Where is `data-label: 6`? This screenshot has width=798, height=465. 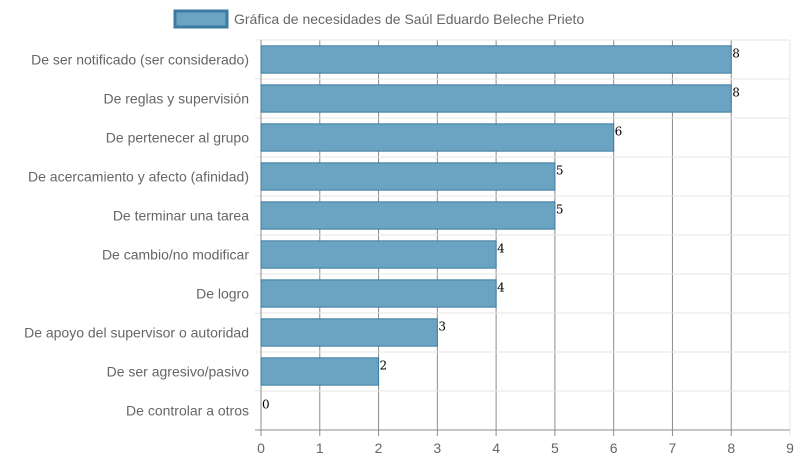 data-label: 6 is located at coordinates (619, 132).